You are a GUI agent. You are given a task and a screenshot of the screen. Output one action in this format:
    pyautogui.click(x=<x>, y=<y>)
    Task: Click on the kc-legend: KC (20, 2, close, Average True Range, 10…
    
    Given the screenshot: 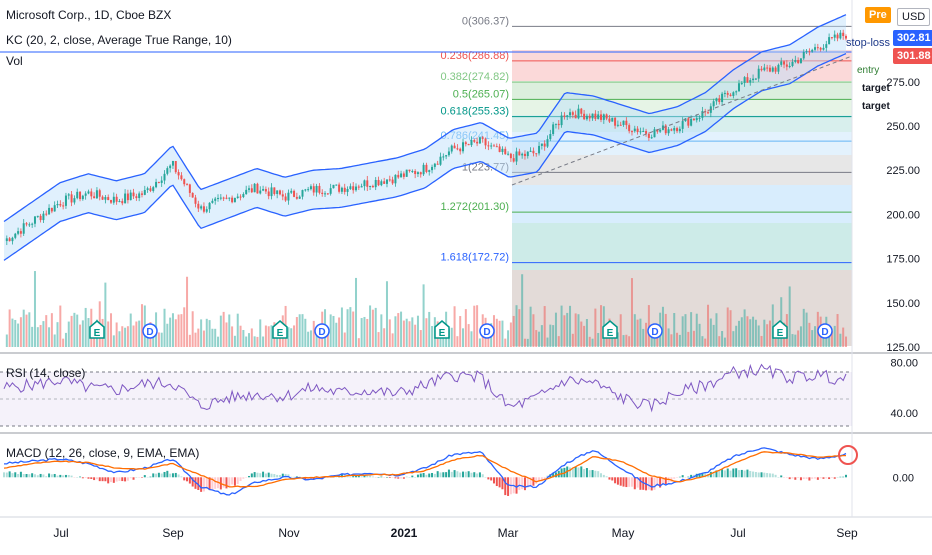 What is the action you would take?
    pyautogui.click(x=119, y=40)
    